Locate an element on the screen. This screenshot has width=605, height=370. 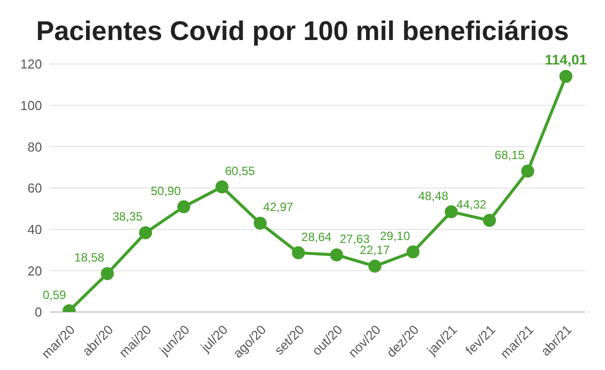
chart-title: Pacientes Covid por 100 mil beneficiários is located at coordinates (302, 31).